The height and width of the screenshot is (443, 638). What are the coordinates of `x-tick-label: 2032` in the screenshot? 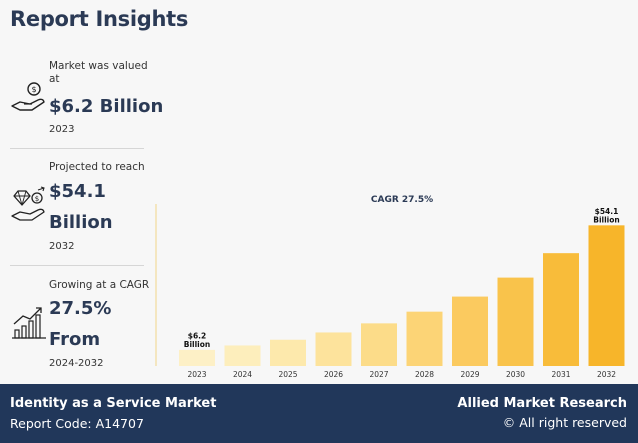 It's located at (606, 374).